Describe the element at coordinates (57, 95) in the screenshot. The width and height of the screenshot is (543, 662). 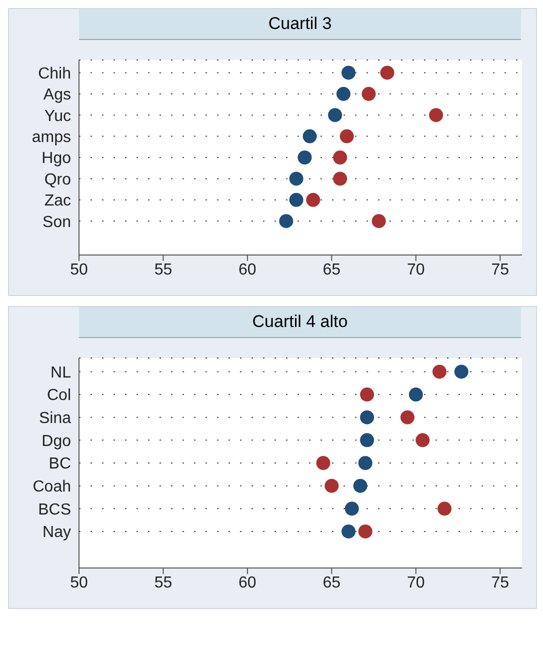
I see `y-tick-label: Ags` at that location.